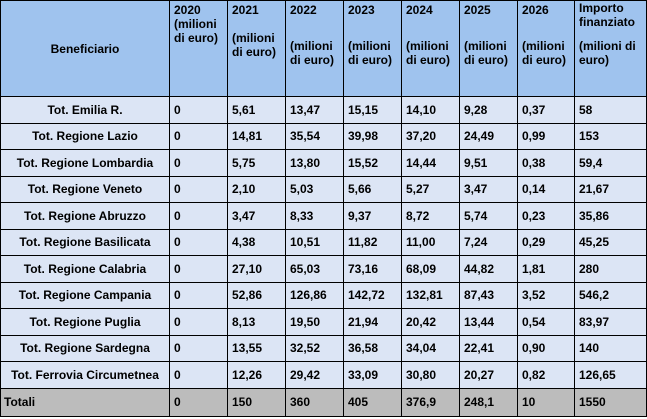 The width and height of the screenshot is (647, 419). What do you see at coordinates (323, 402) in the screenshot?
I see `totals-row: Totali 0 150 360 405 376,9 248,1 10 1550` at bounding box center [323, 402].